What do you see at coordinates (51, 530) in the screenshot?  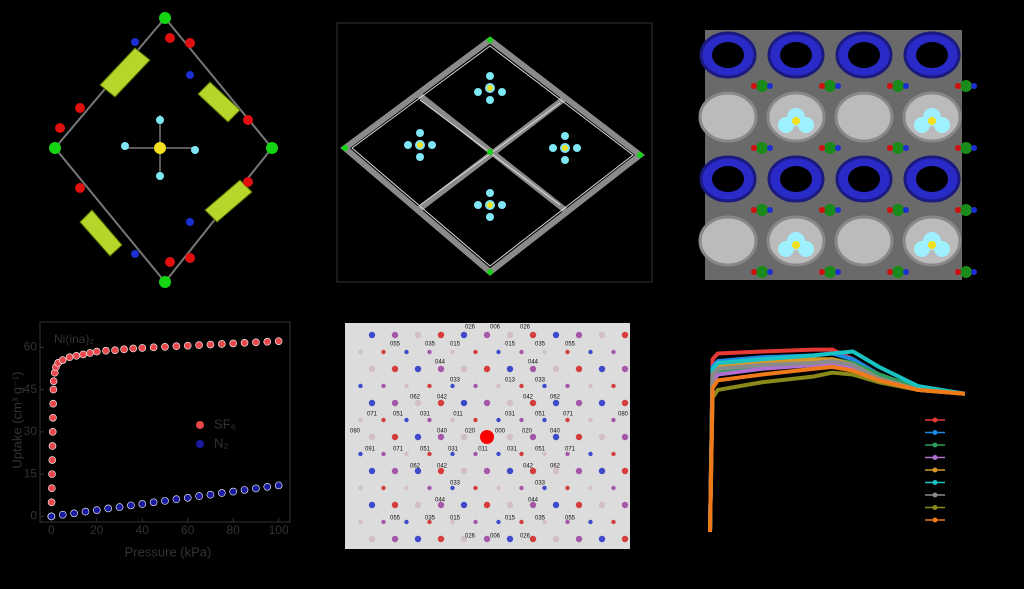 I see `x-tick-label: 0` at bounding box center [51, 530].